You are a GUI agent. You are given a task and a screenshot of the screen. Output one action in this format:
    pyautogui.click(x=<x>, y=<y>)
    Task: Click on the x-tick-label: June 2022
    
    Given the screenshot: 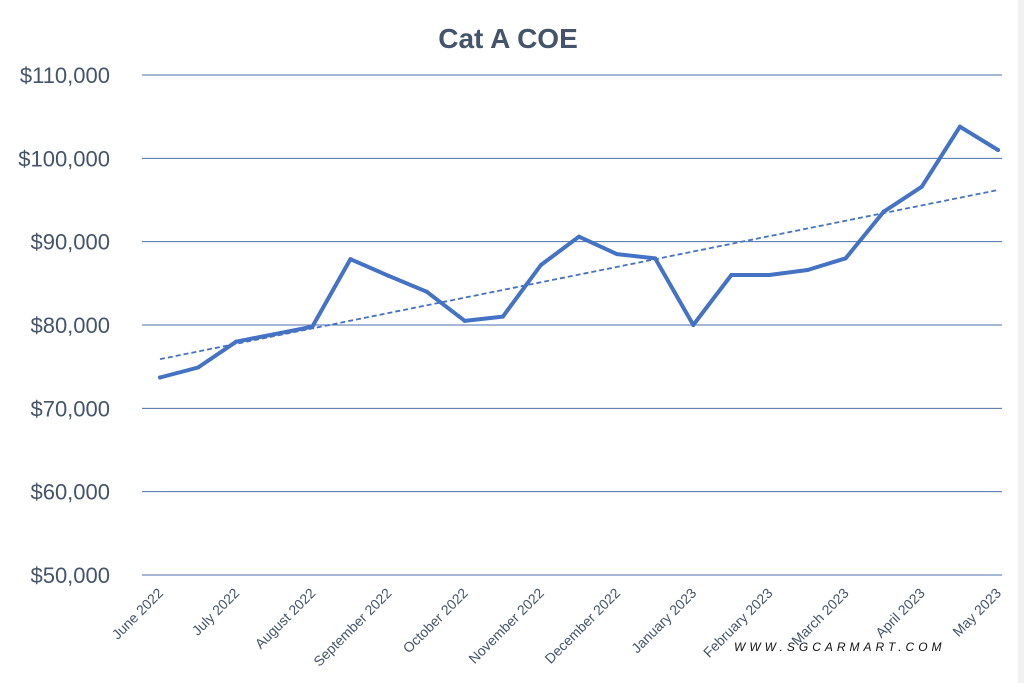 What is the action you would take?
    pyautogui.click(x=138, y=614)
    